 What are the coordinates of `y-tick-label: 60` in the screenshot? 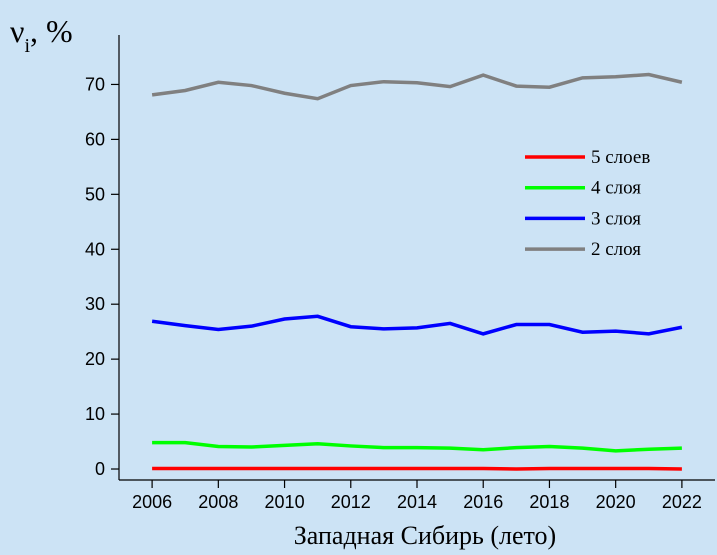 It's located at (95, 139).